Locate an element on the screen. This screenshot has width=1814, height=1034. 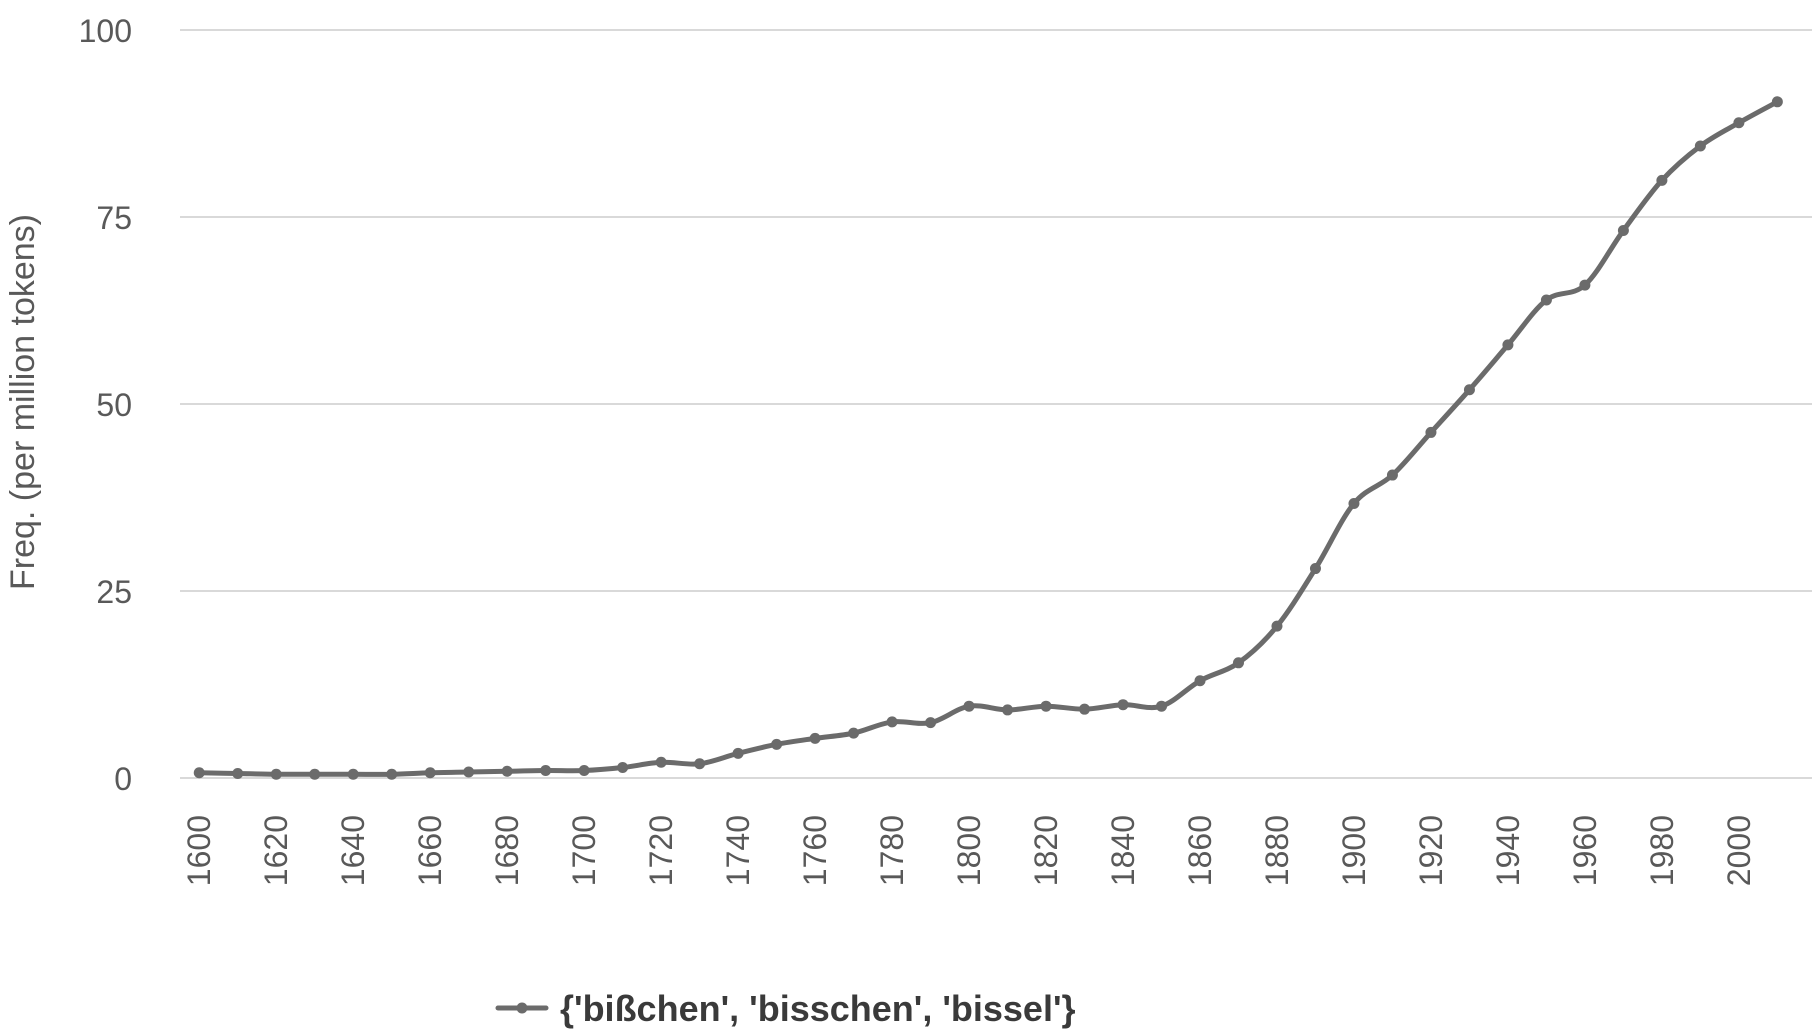
x-tick-label-1640: 1640 is located at coordinates (353, 850).